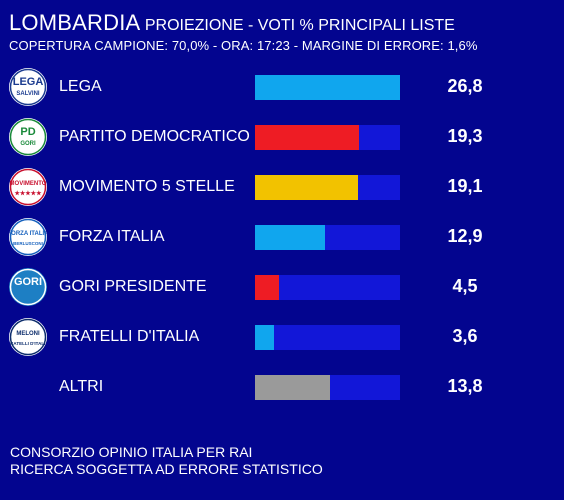 The width and height of the screenshot is (564, 500). What do you see at coordinates (465, 186) in the screenshot?
I see `data-label: 19,1` at bounding box center [465, 186].